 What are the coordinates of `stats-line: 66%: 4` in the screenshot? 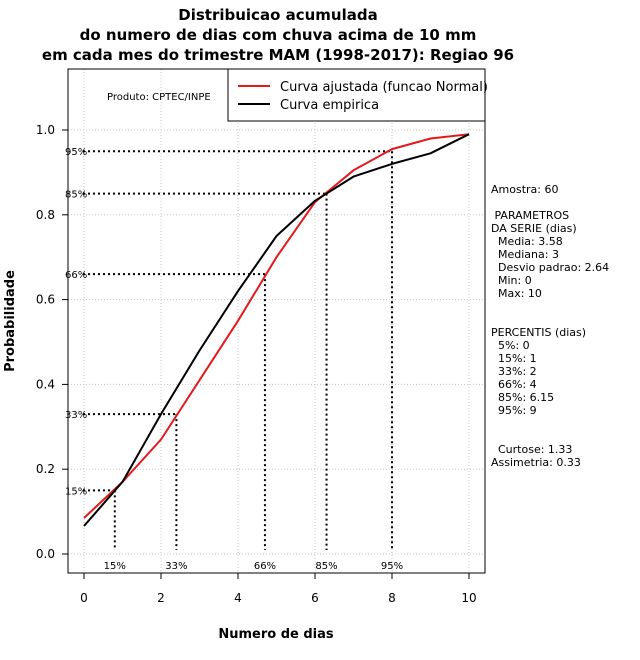 It's located at (514, 384).